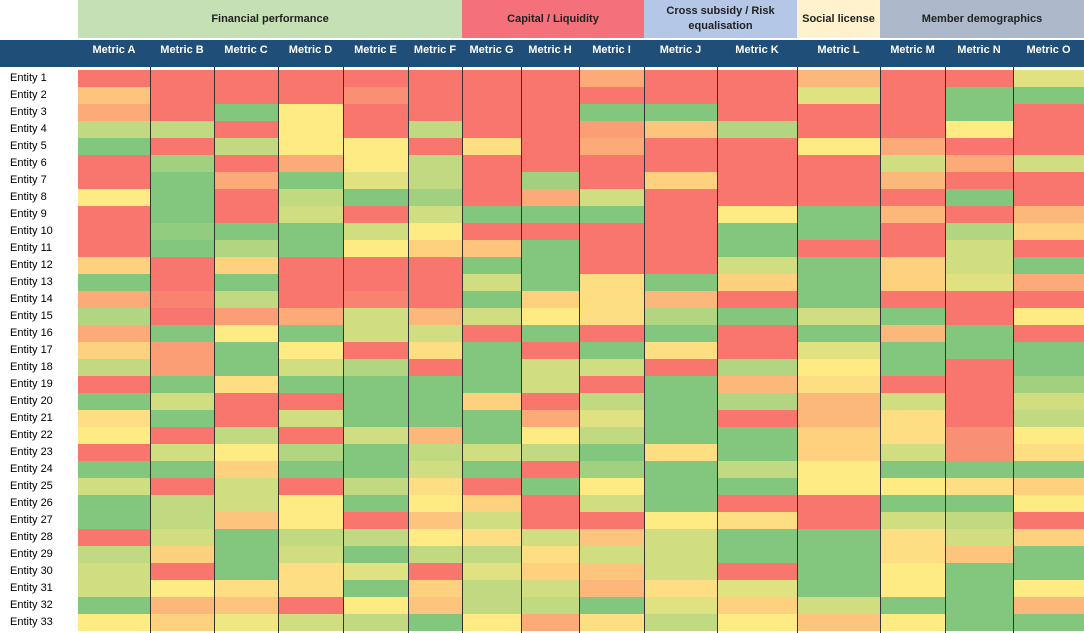 The image size is (1084, 633). I want to click on column-label: Metric L, so click(838, 50).